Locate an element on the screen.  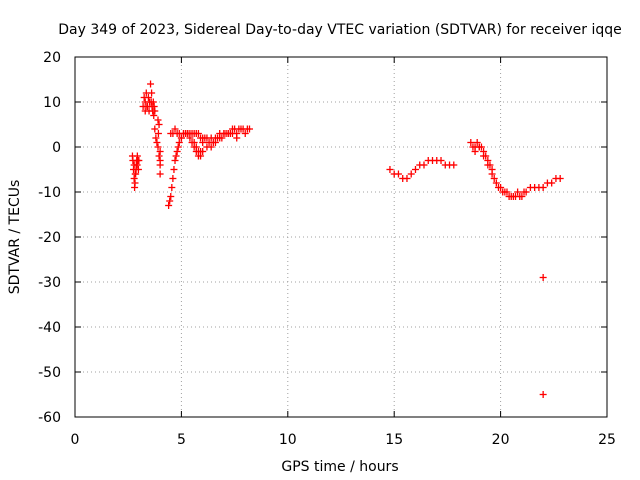
y-tick-label: -50 is located at coordinates (49, 373).